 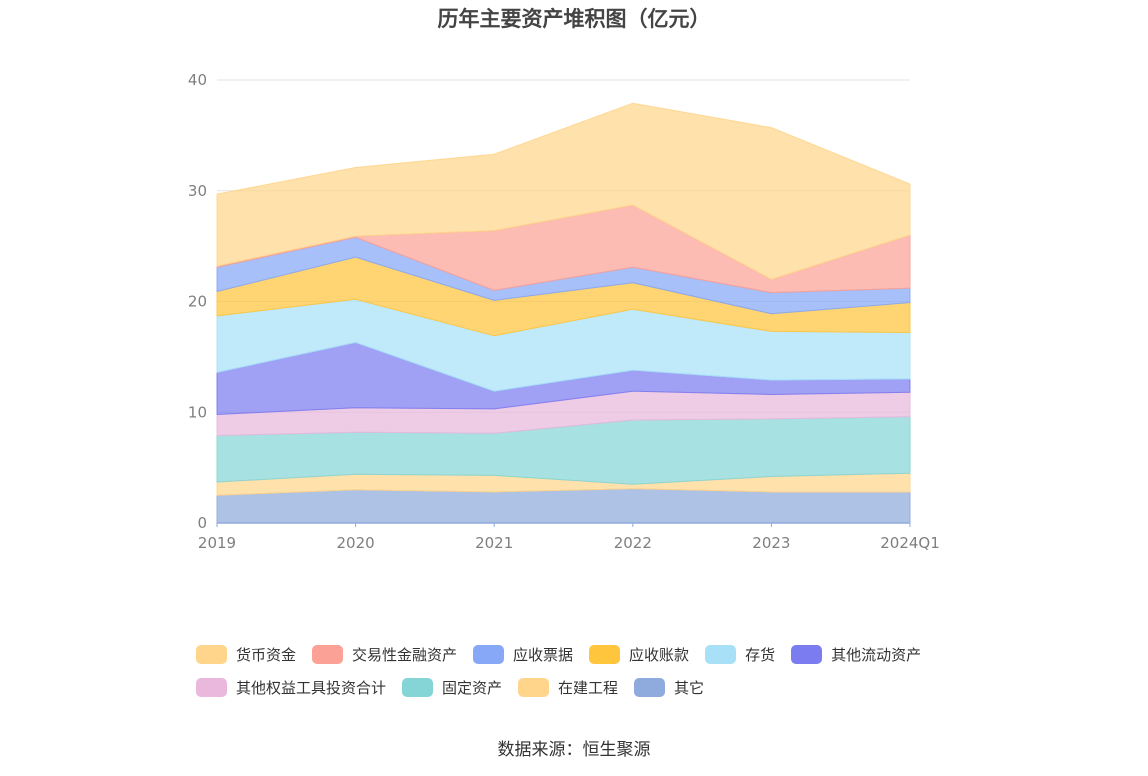 What do you see at coordinates (197, 191) in the screenshot?
I see `y-tick-label: 30` at bounding box center [197, 191].